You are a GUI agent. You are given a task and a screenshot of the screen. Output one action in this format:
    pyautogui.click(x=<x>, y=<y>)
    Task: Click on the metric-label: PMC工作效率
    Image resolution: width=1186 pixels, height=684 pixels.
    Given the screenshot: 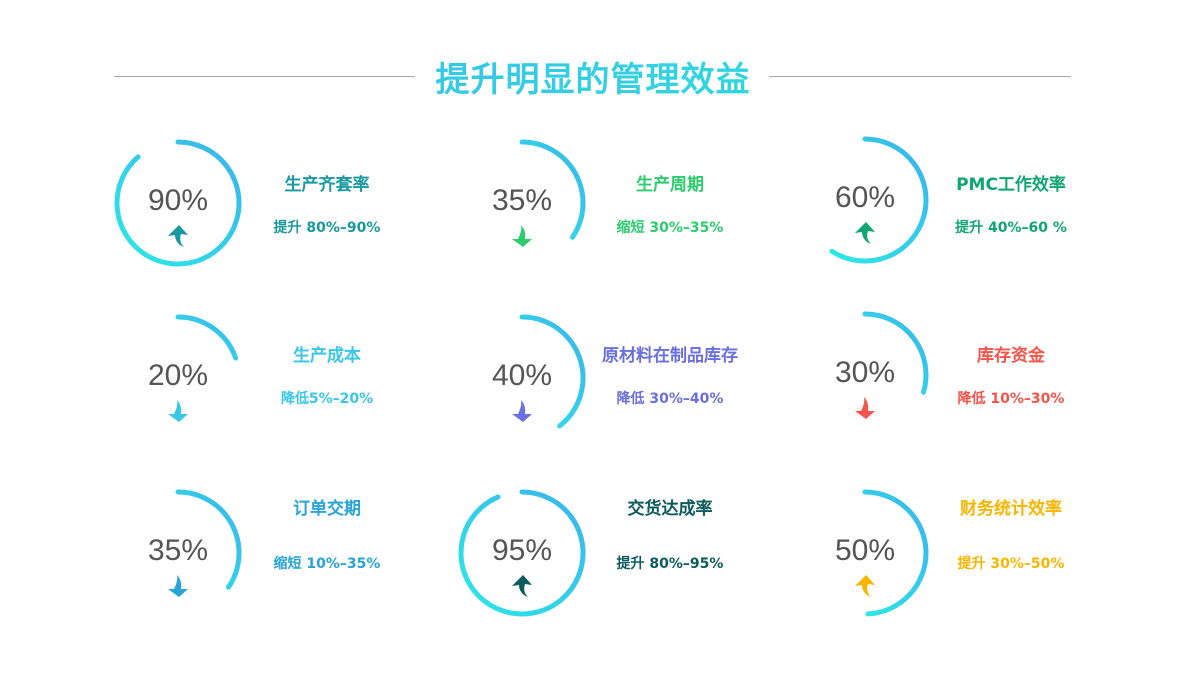 What is the action you would take?
    pyautogui.click(x=1011, y=185)
    